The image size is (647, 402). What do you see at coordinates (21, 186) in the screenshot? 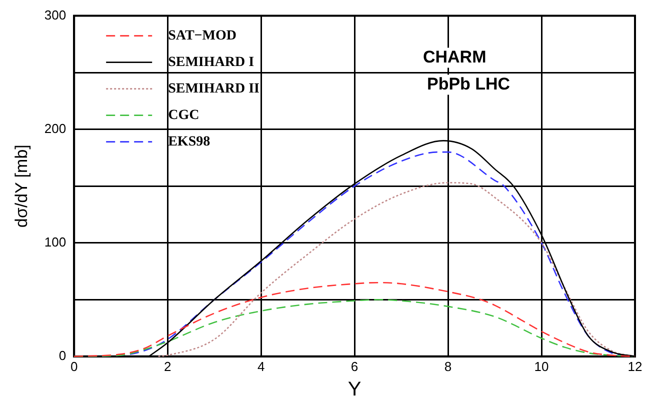
I see `y-axis-title: dσ/dY [mb]` at bounding box center [21, 186].